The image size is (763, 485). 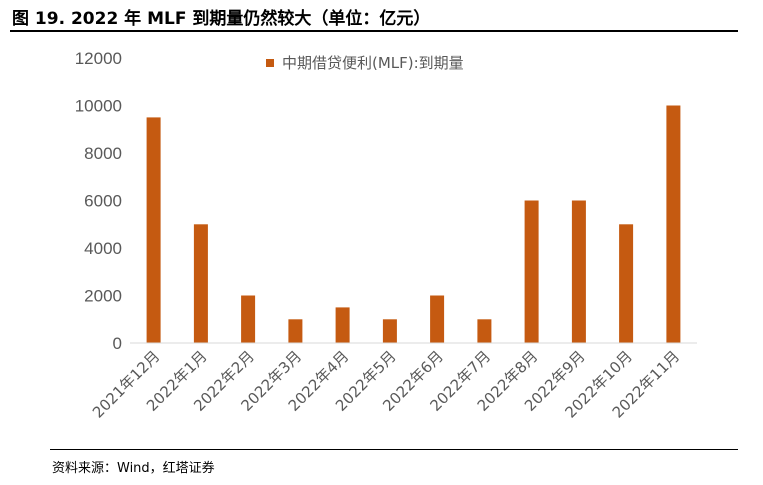 What do you see at coordinates (373, 63) in the screenshot?
I see `legend-label: 中期借贷便利(MLF):到期量` at bounding box center [373, 63].